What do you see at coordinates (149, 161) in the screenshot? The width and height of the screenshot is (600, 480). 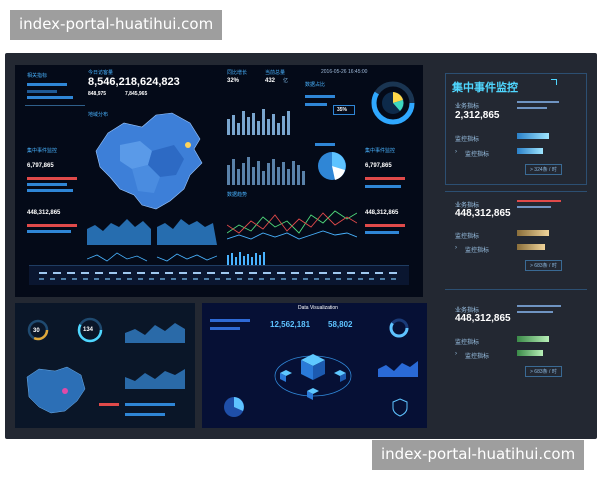 I see `china-map` at bounding box center [149, 161].